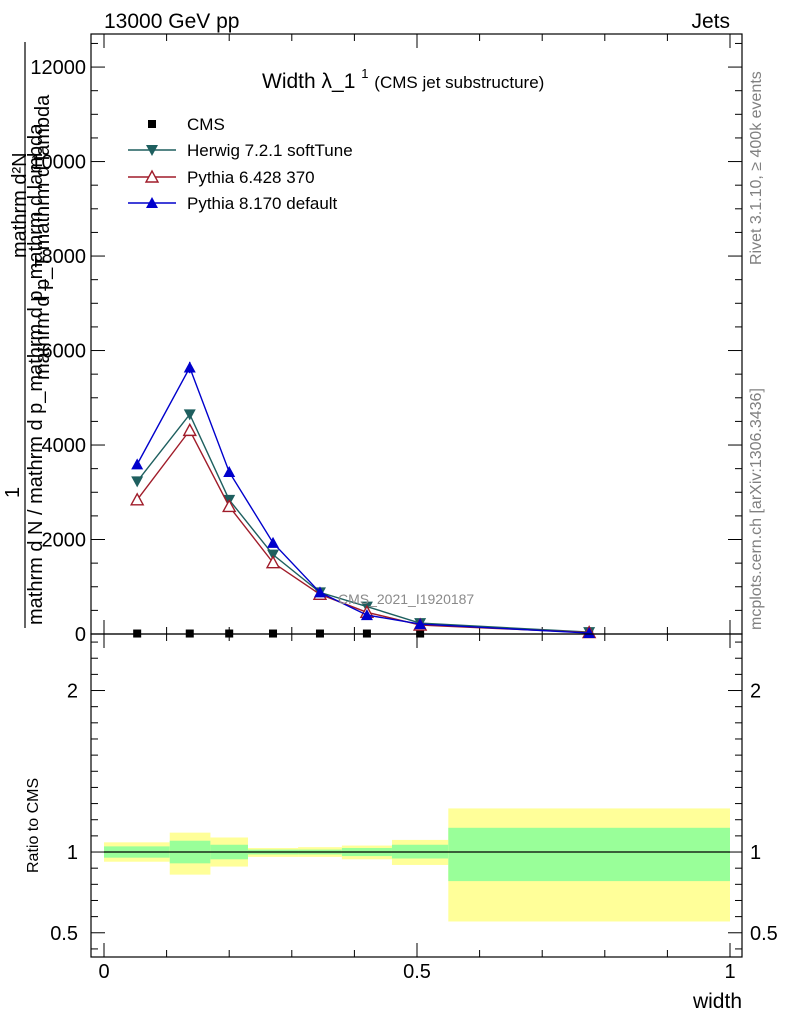  Describe the element at coordinates (308, 81) in the screenshot. I see `chart-title-main: Width λ_1` at that location.